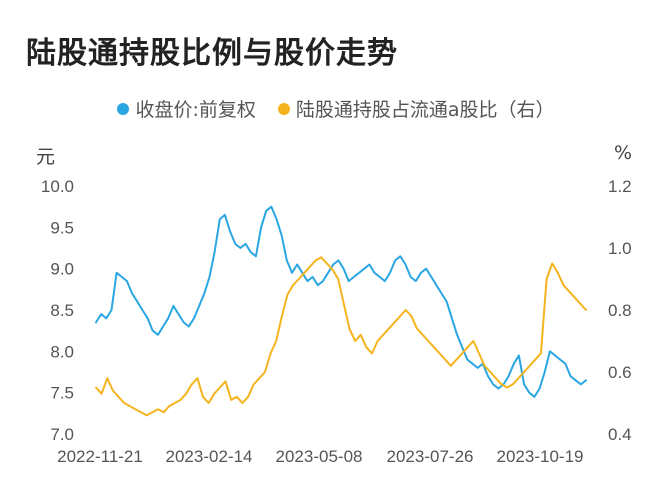  I want to click on legend-item-price: 收盘价:前复权, so click(186, 108).